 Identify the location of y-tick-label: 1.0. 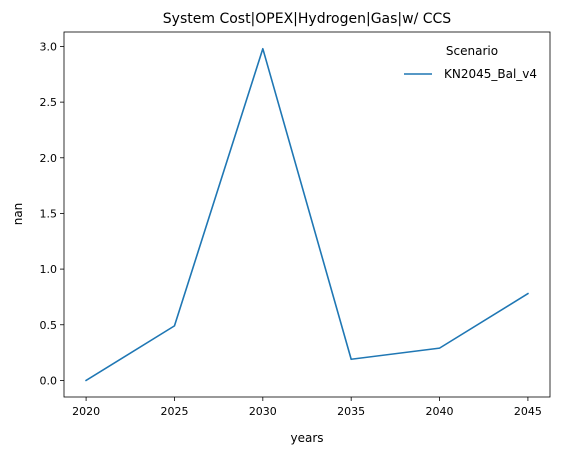
(49, 269).